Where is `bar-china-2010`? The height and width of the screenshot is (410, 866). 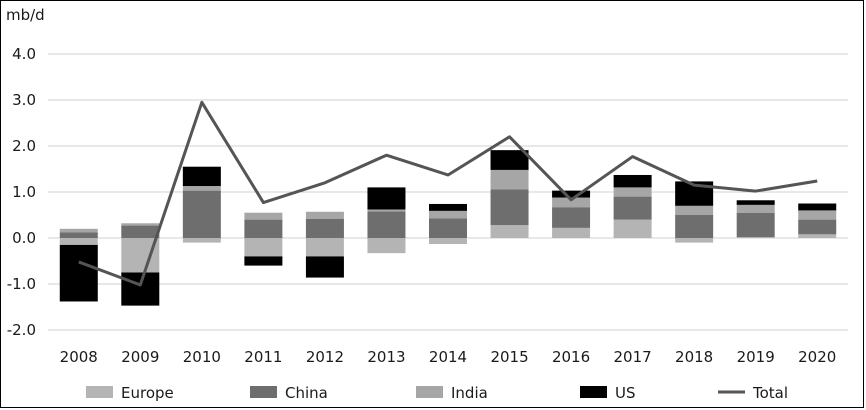 bar-china-2010 is located at coordinates (201, 214).